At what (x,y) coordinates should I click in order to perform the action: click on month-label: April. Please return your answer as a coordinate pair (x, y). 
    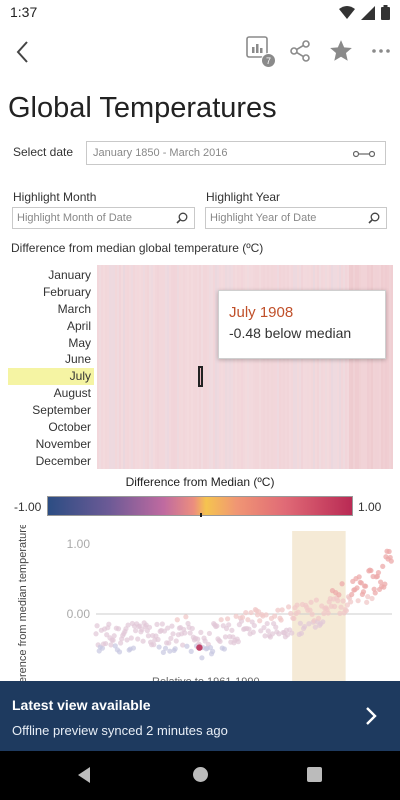
    Looking at the image, I should click on (78, 325).